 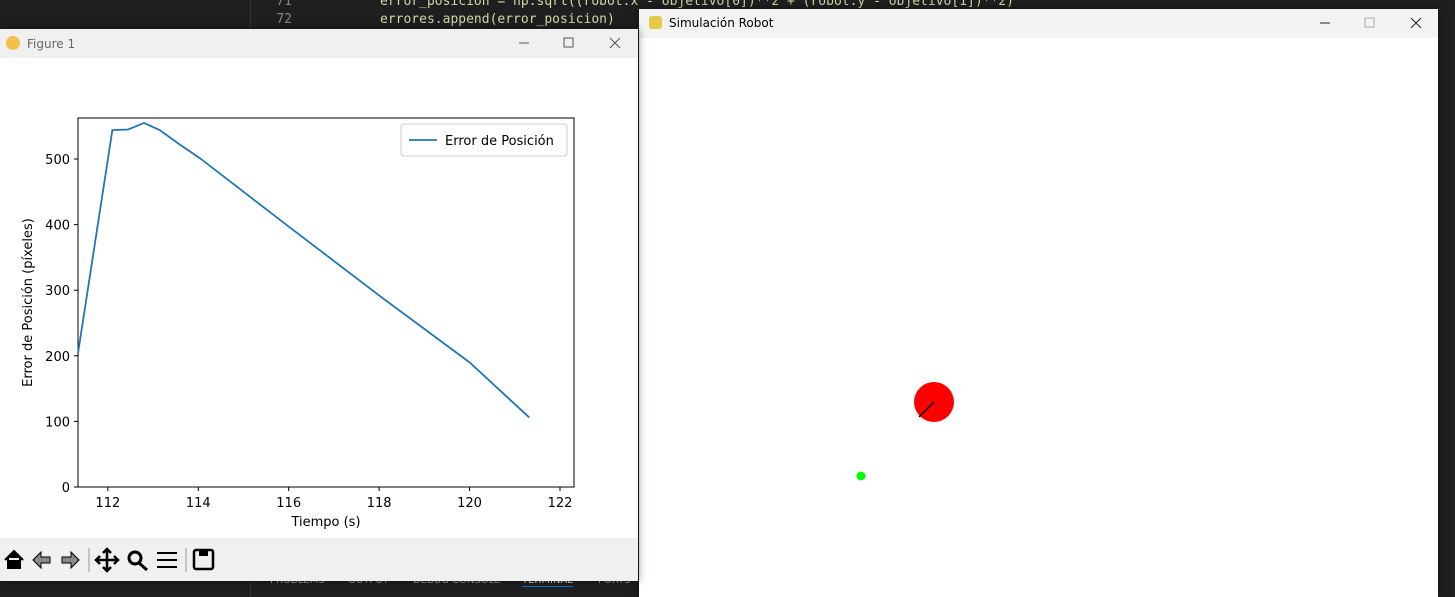 I want to click on window-title: Figure 1, so click(x=51, y=44).